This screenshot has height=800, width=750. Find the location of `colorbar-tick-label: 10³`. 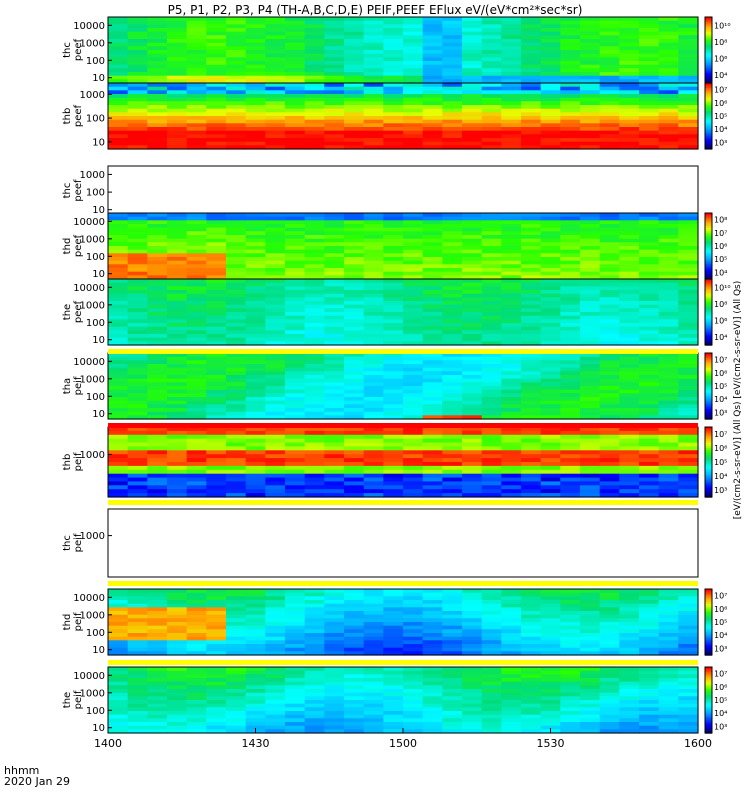

colorbar-tick-label: 10³ is located at coordinates (720, 412).